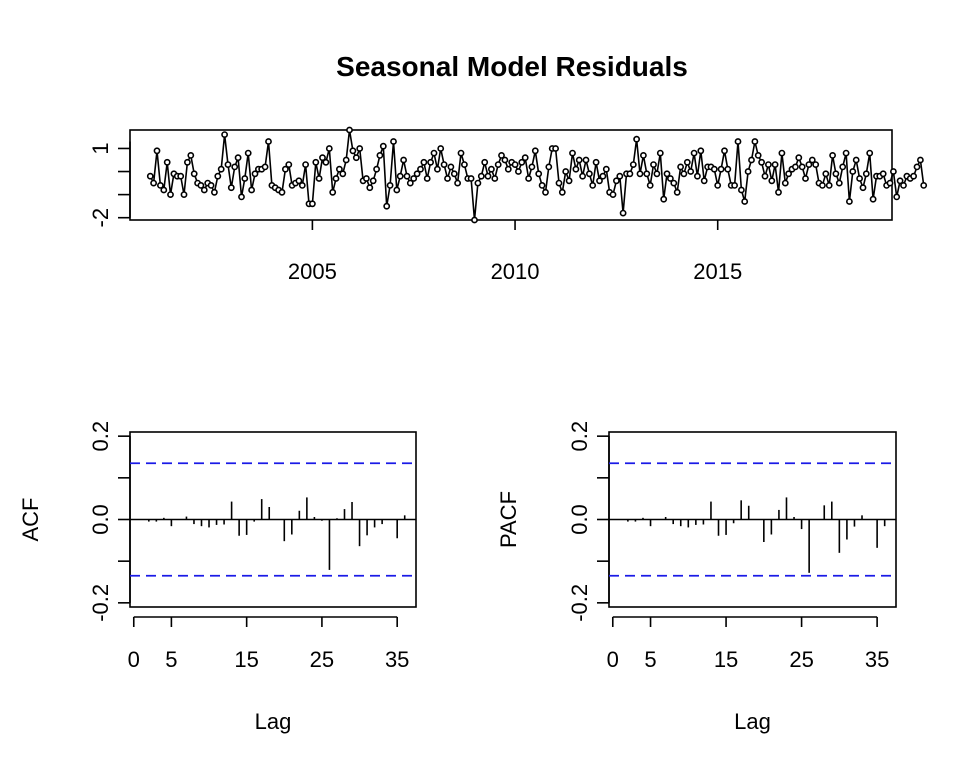 Image resolution: width=960 pixels, height=768 pixels. What do you see at coordinates (397, 659) in the screenshot?
I see `x-tick-label: 35` at bounding box center [397, 659].